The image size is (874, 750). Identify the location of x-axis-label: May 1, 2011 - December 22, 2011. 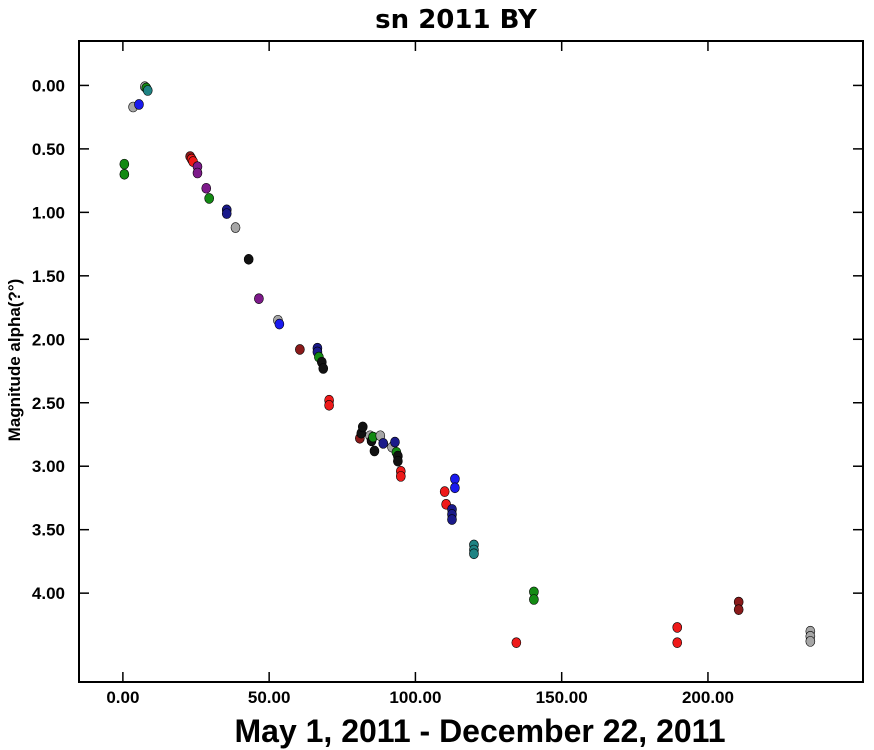
(479, 731).